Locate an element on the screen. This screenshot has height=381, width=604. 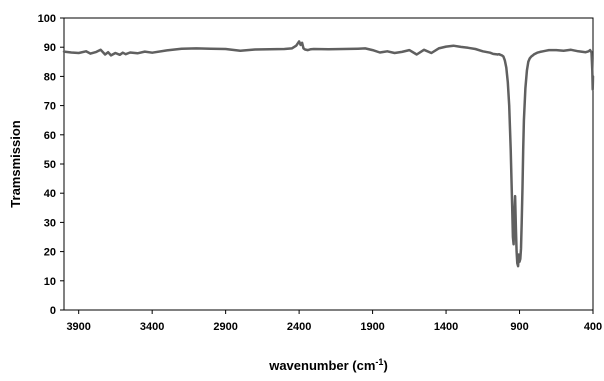
y-tick-label: 80 is located at coordinates (50, 77).